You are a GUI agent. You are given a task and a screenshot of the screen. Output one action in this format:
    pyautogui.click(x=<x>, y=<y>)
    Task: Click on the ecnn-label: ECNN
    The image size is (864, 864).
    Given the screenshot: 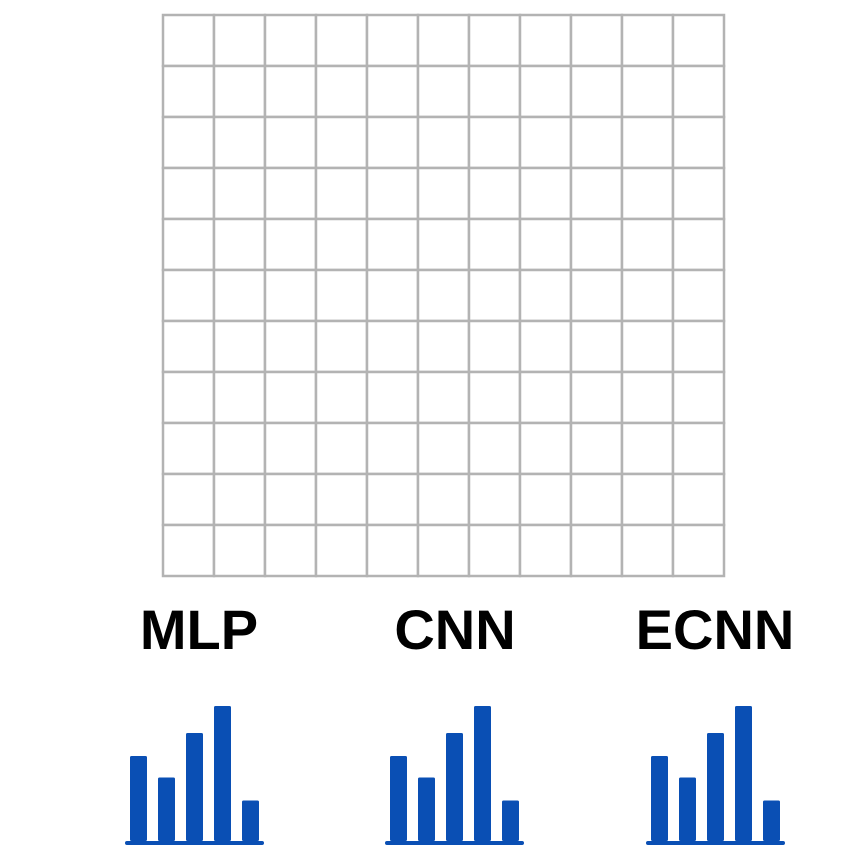 What is the action you would take?
    pyautogui.click(x=715, y=629)
    